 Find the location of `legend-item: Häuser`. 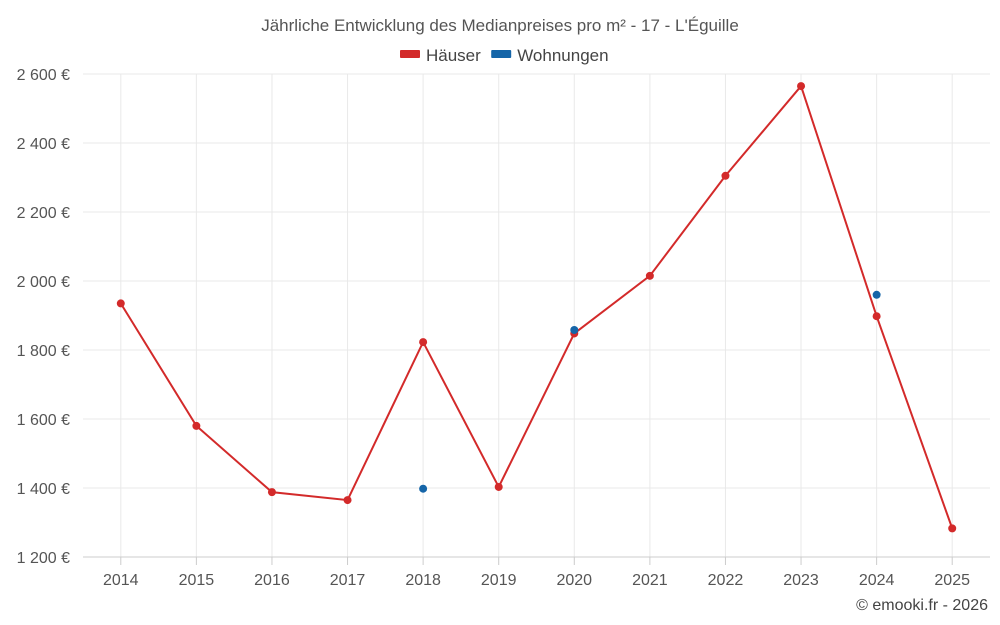

legend-item: Häuser is located at coordinates (440, 55).